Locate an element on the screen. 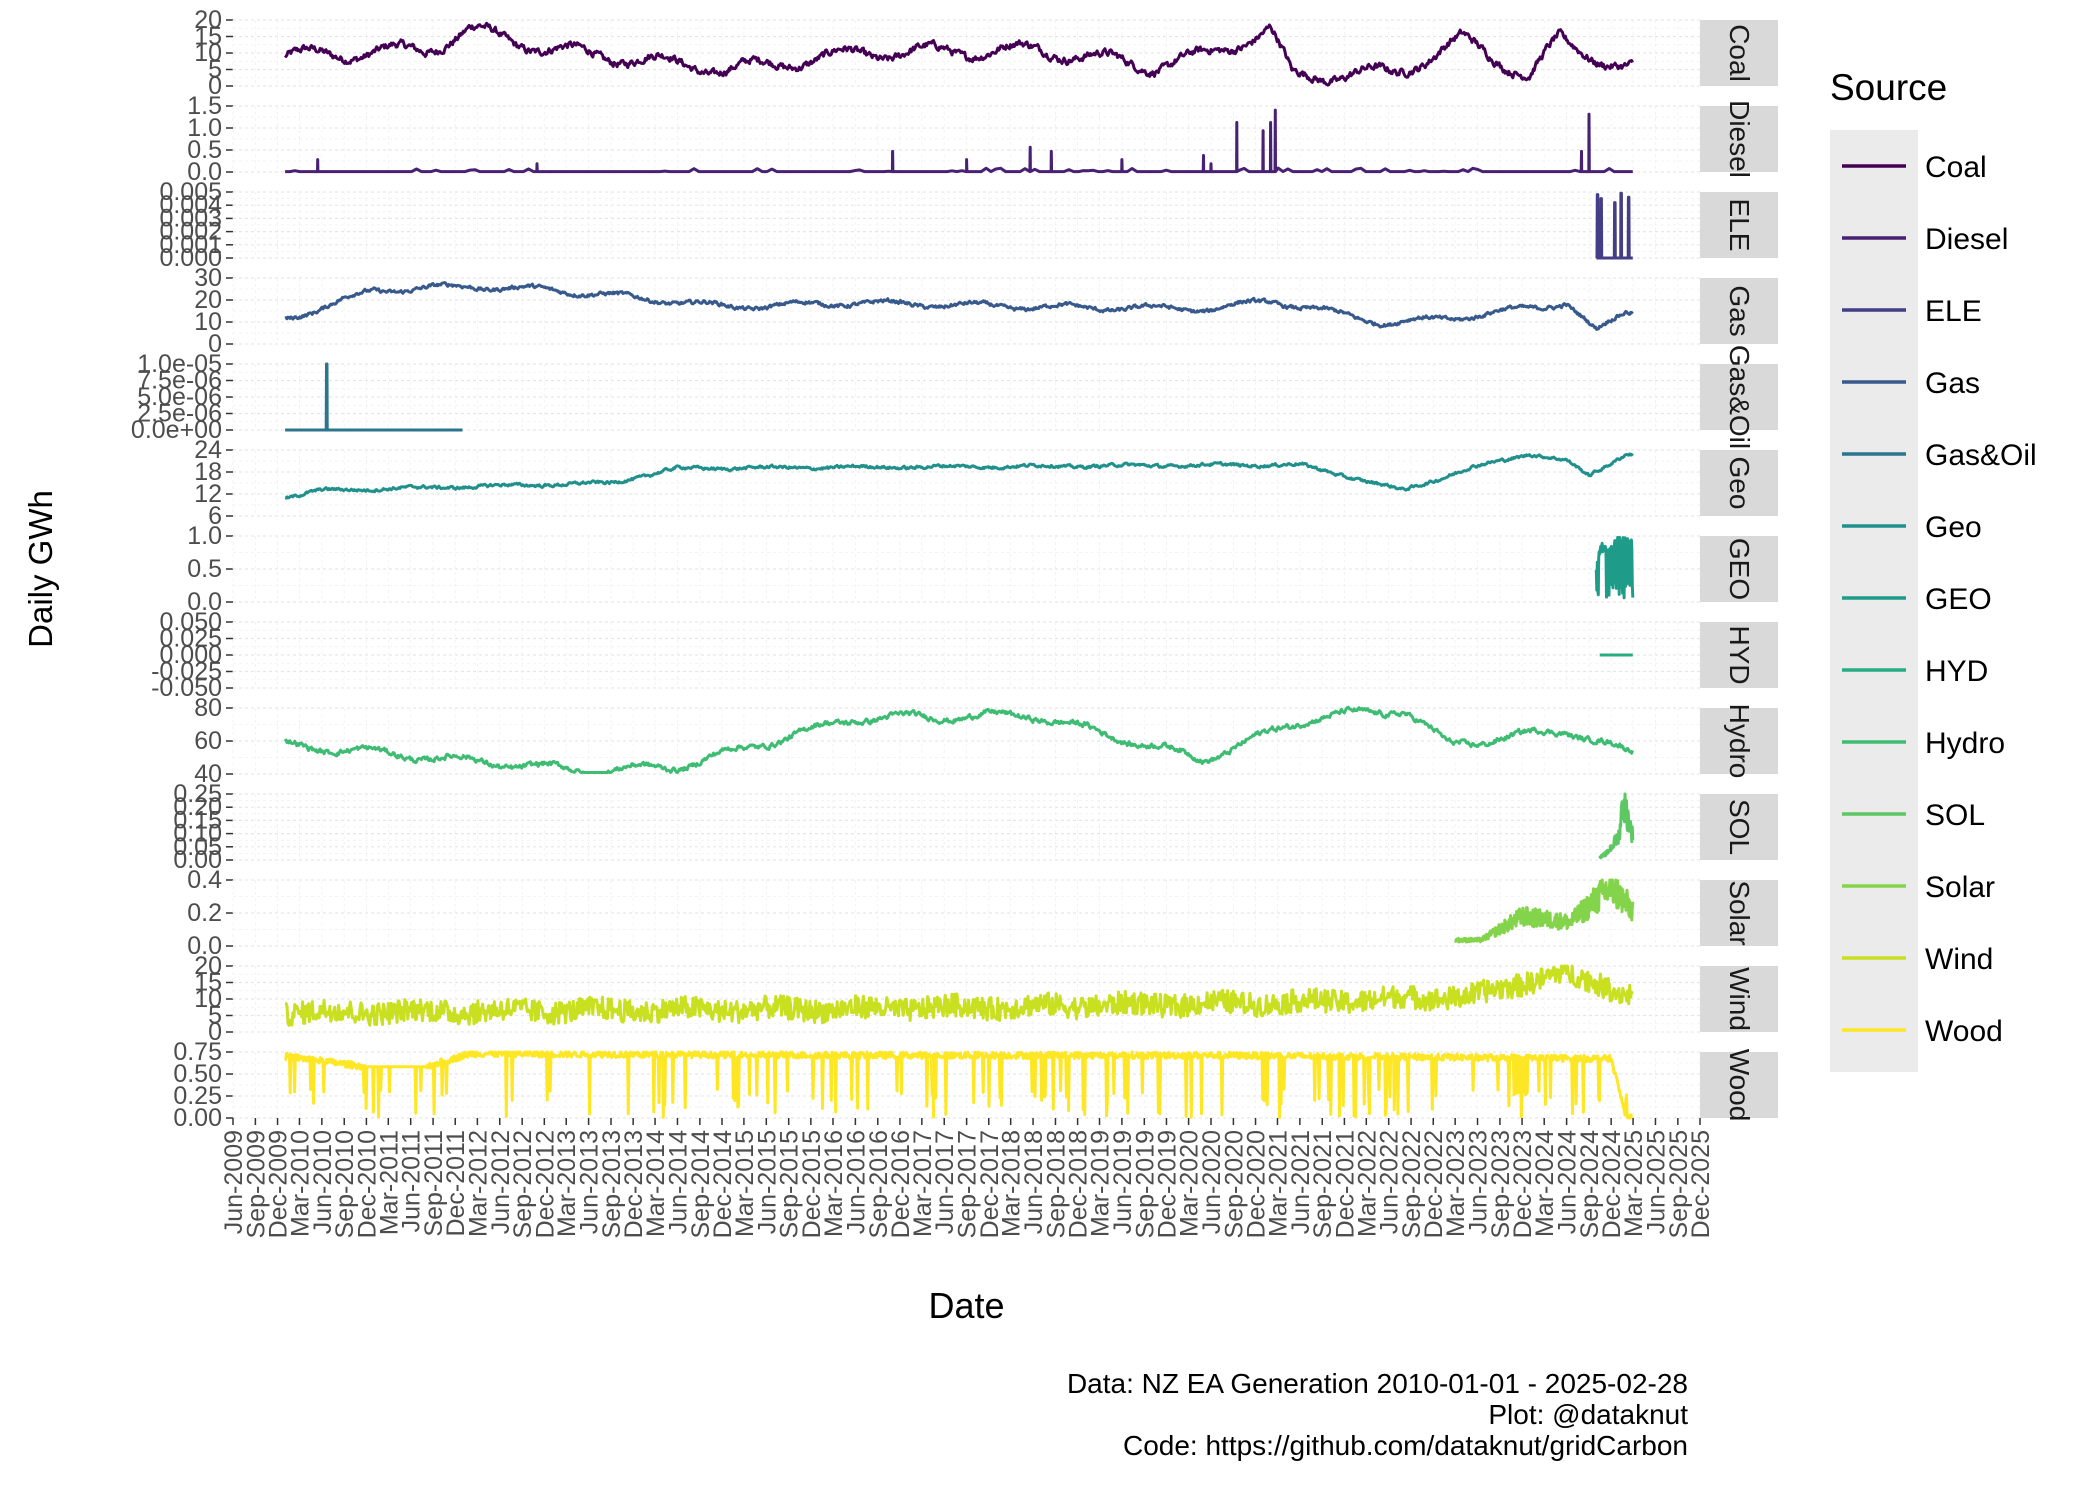 The width and height of the screenshot is (2099, 1500). facet-strip-label: SOL is located at coordinates (1739, 827).